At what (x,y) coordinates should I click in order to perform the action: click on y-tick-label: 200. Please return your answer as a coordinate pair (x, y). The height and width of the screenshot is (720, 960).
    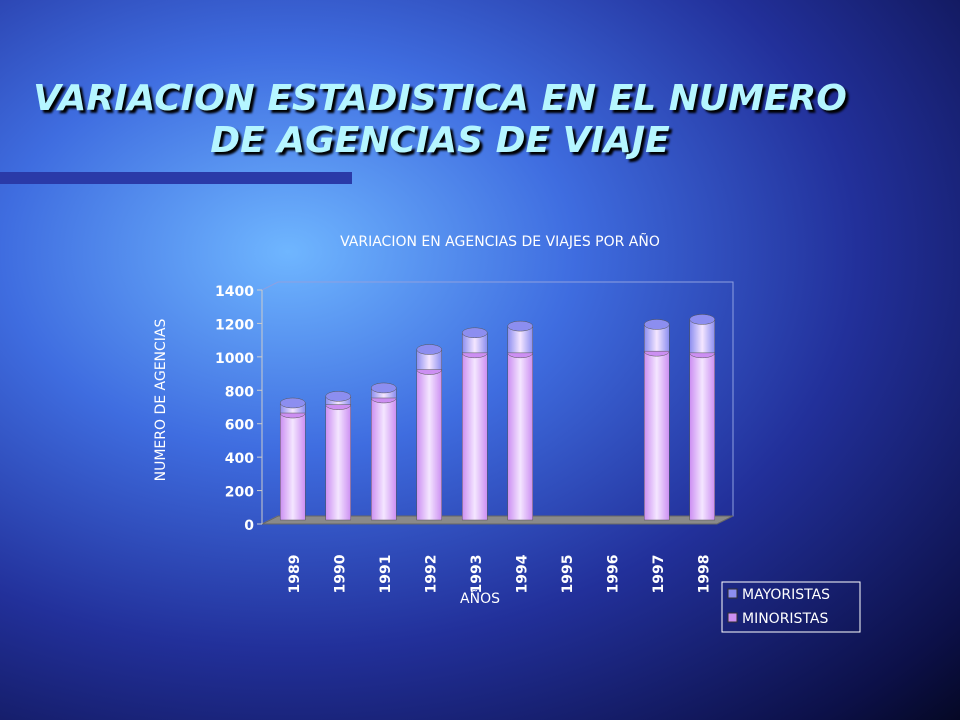
    Looking at the image, I should click on (239, 493).